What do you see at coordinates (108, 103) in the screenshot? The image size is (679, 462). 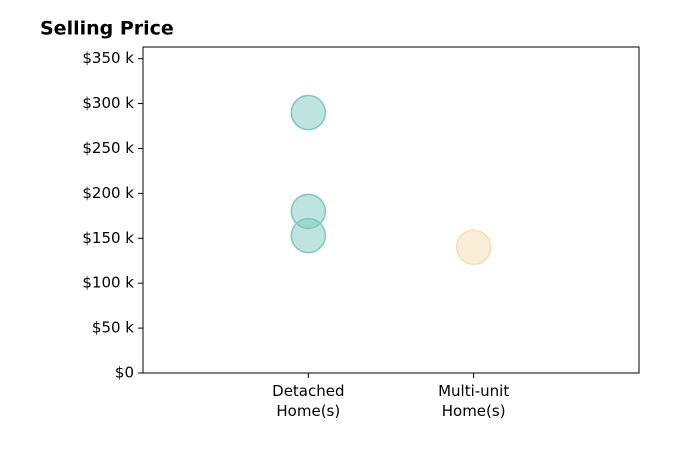 I see `y-tick-label: $300 k` at bounding box center [108, 103].